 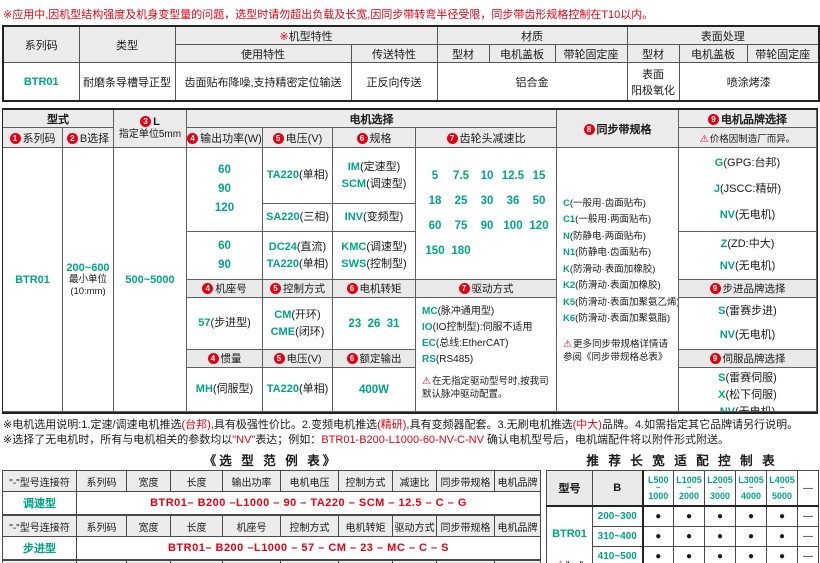 I want to click on ratio-value: 5, so click(x=435, y=175).